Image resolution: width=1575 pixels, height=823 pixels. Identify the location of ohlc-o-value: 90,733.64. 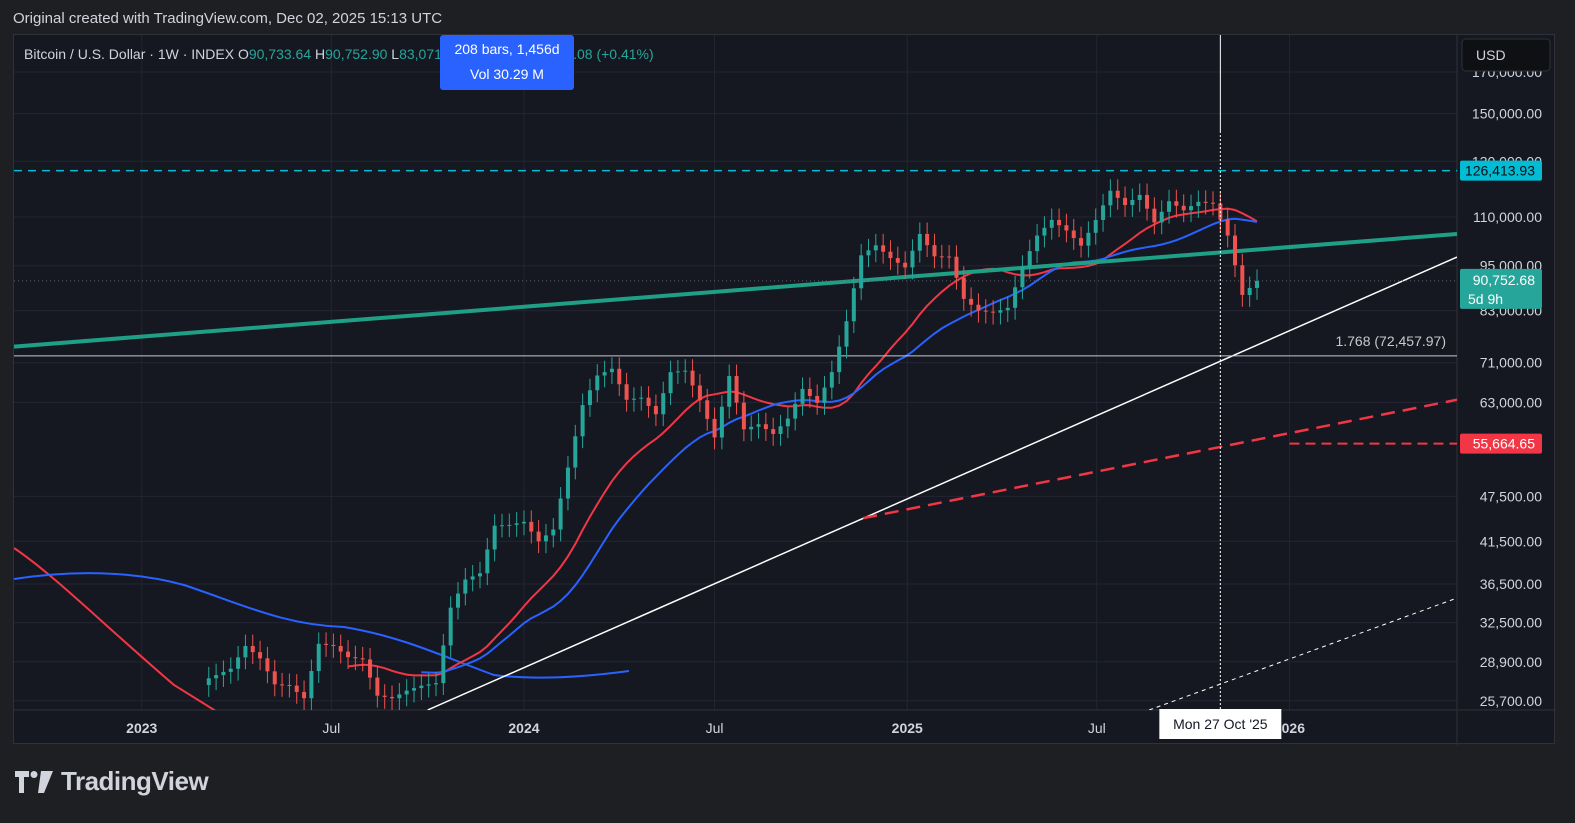
(282, 54).